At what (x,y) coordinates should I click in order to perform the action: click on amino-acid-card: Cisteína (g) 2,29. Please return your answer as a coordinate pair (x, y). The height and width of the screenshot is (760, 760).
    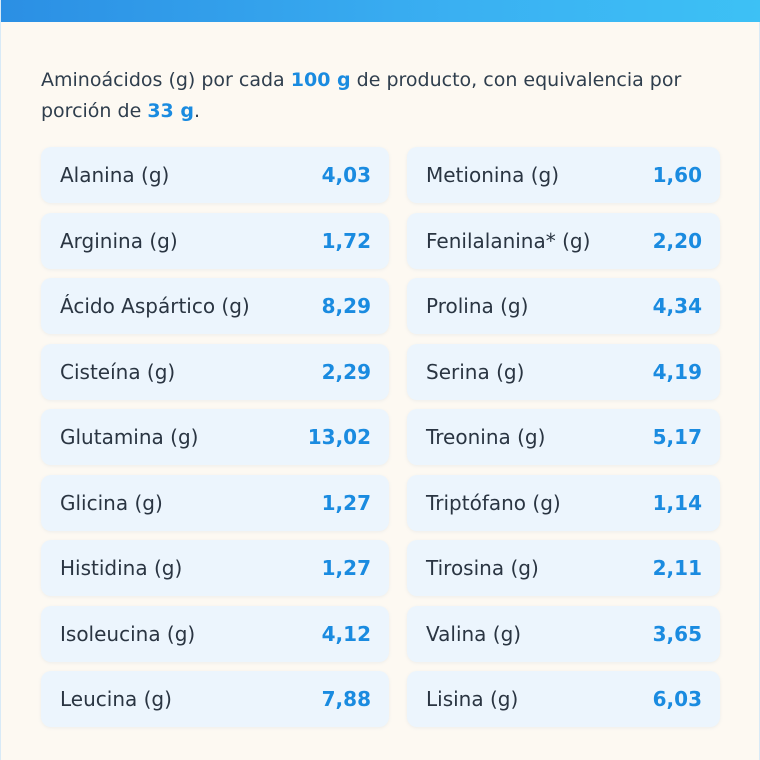
    Looking at the image, I should click on (215, 371).